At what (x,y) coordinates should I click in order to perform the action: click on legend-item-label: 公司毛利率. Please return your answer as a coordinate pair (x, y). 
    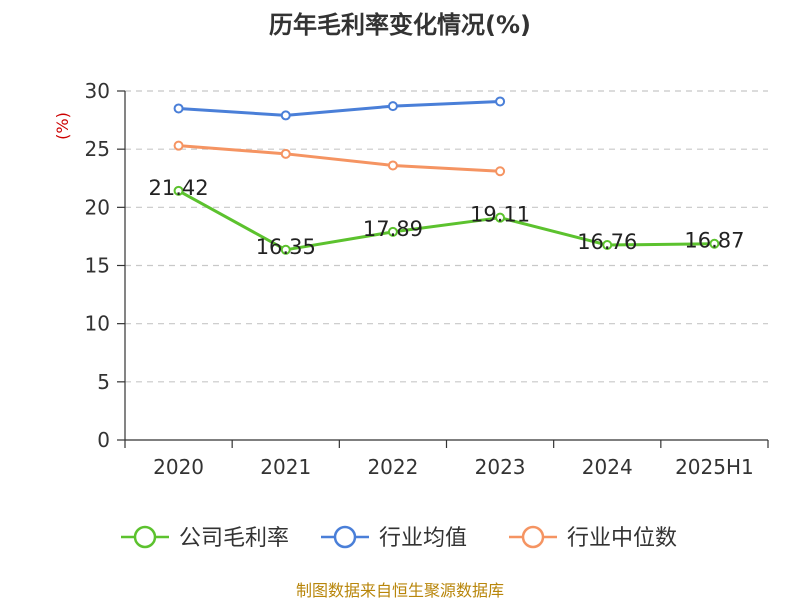
    Looking at the image, I should click on (234, 538).